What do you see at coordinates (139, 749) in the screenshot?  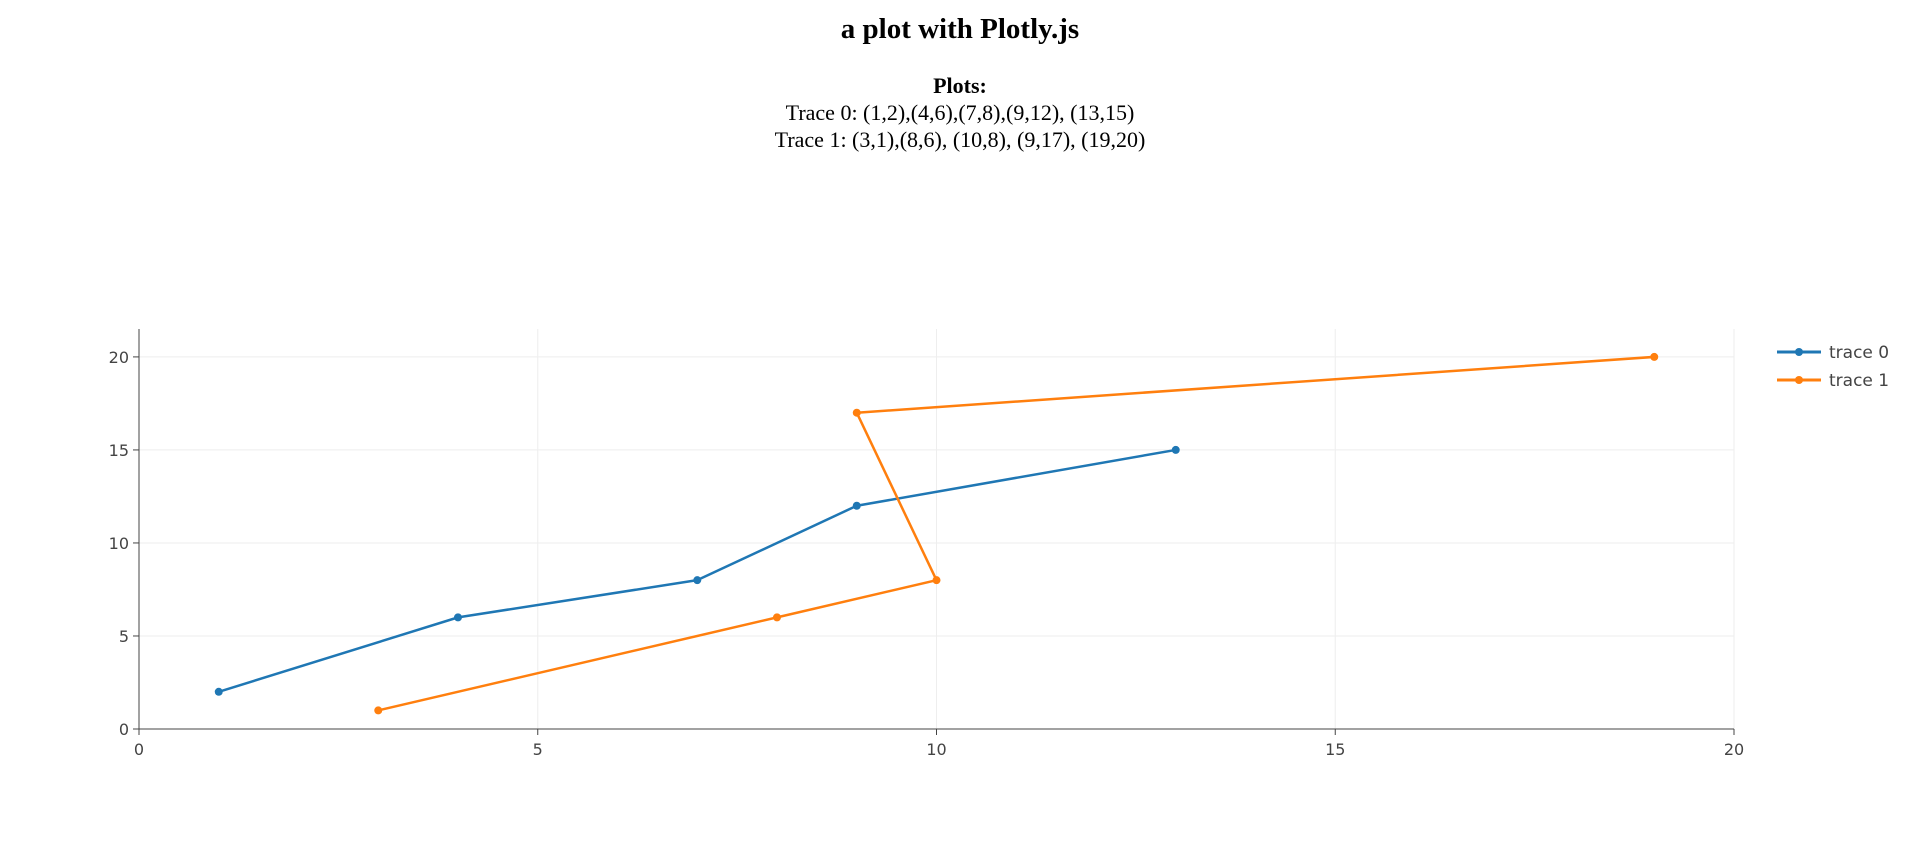 I see `x-tick-label: 0` at bounding box center [139, 749].